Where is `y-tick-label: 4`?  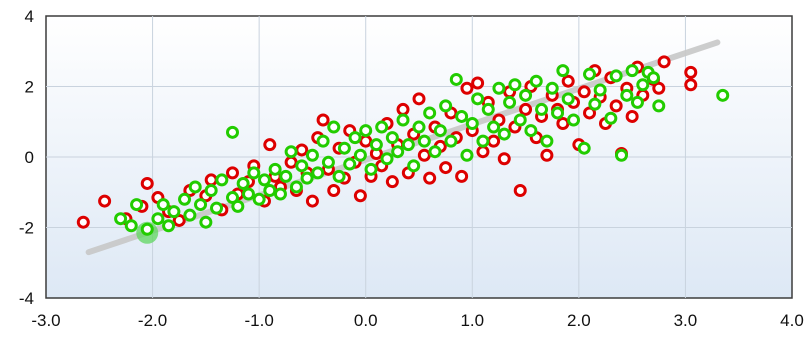
y-tick-label: 4 is located at coordinates (29, 16).